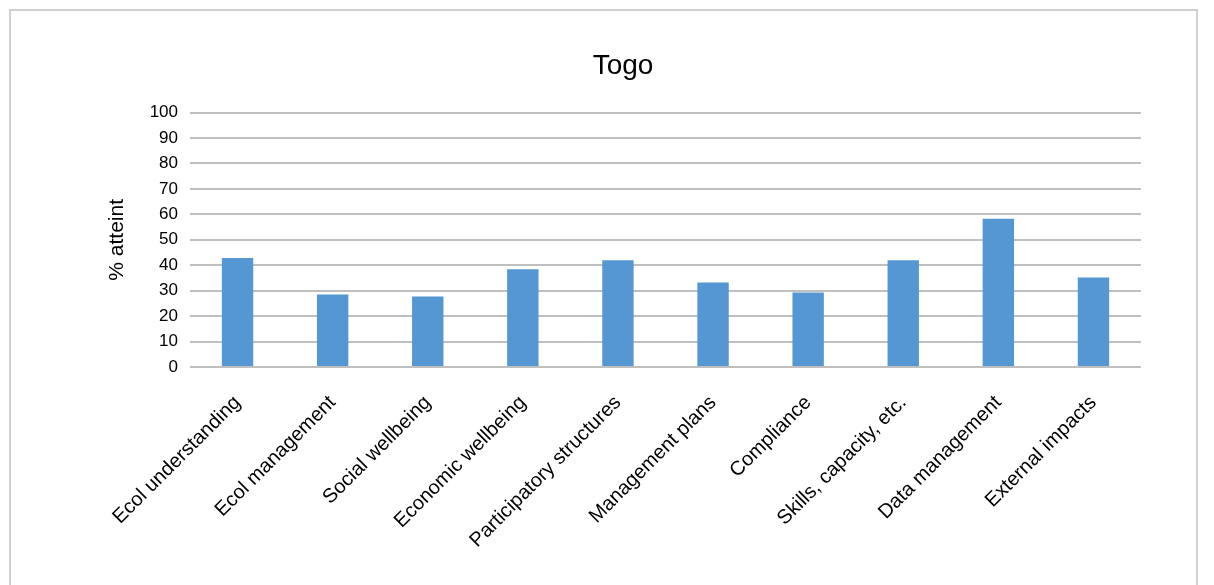 The height and width of the screenshot is (585, 1214). I want to click on y-tick-label: 80, so click(168, 163).